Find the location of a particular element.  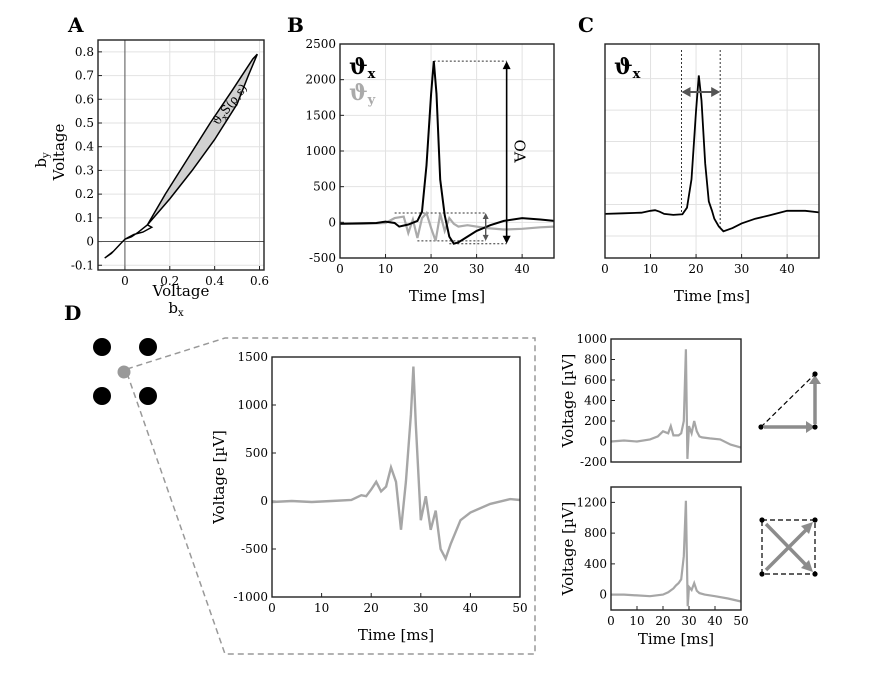

small-arrow-head-up is located at coordinates (485, 216).